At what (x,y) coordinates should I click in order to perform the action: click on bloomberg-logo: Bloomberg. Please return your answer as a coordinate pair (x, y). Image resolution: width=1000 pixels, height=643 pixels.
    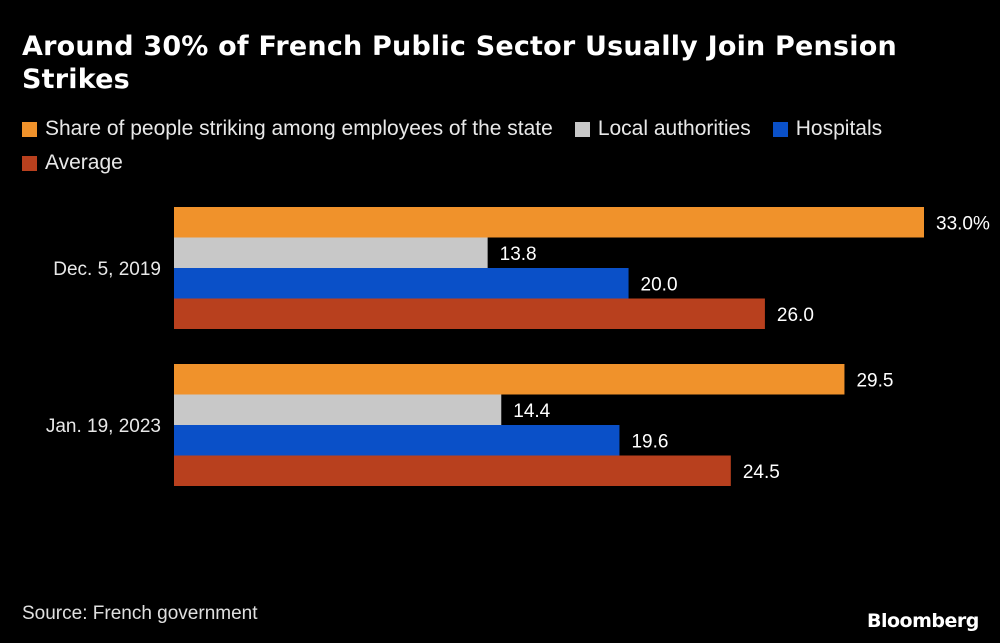
    Looking at the image, I should click on (923, 621).